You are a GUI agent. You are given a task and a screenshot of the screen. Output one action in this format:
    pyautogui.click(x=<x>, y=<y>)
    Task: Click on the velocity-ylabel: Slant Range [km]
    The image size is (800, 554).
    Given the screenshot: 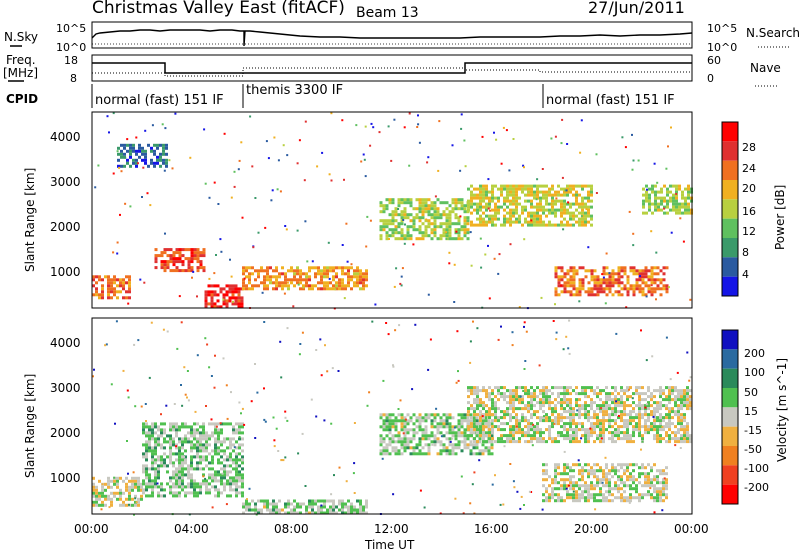 What is the action you would take?
    pyautogui.click(x=30, y=426)
    